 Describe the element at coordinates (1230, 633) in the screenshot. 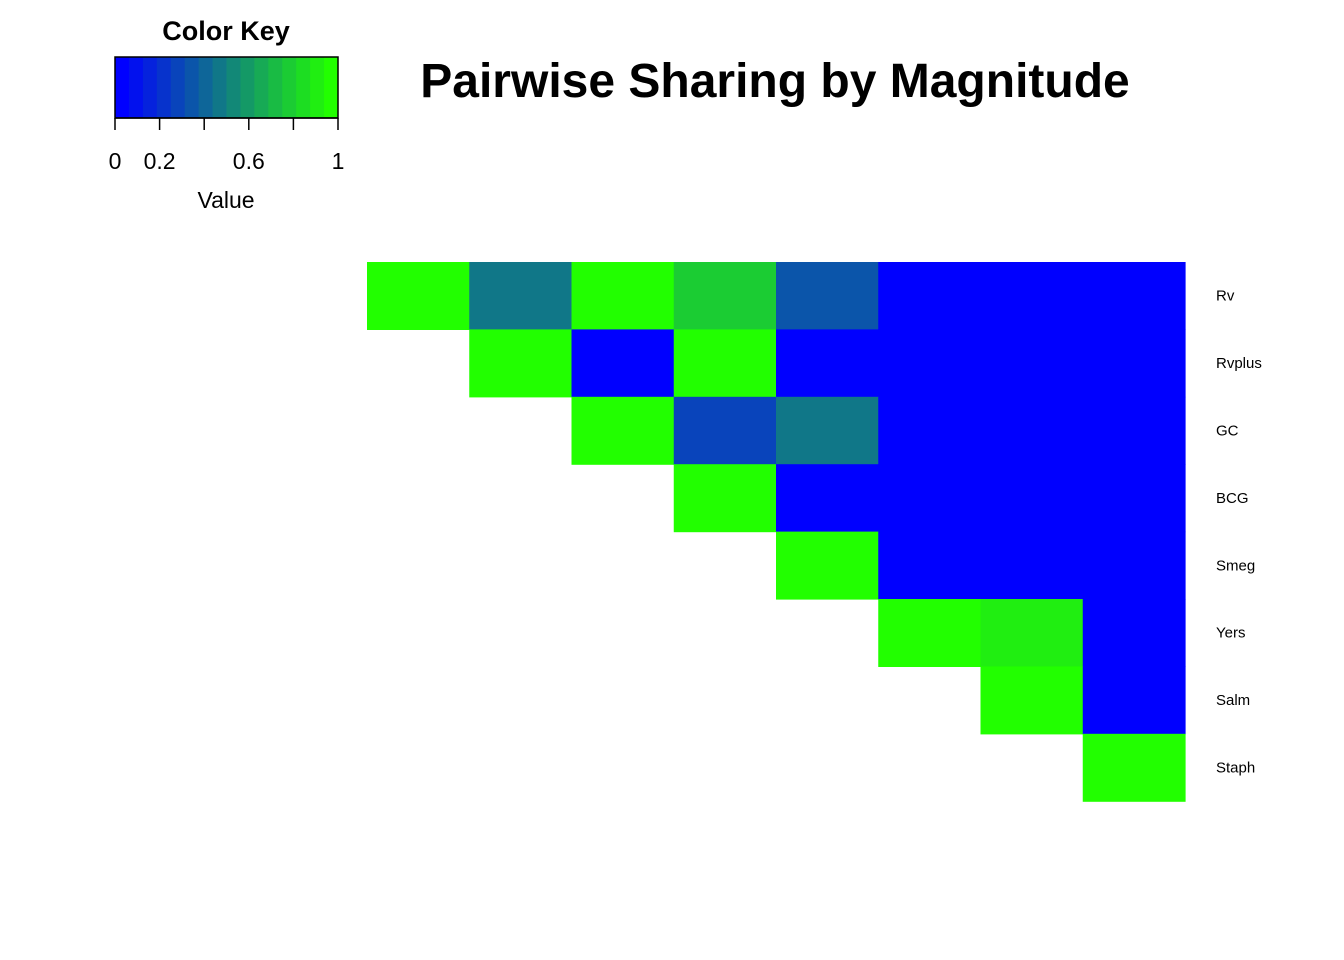

I see `row-label: Yers` at that location.